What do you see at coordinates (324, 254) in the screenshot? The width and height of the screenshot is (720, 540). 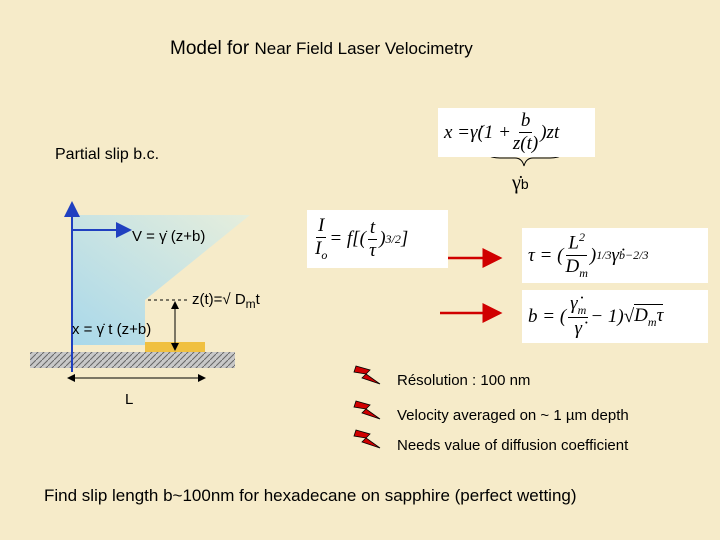 I see `eq-text: o` at bounding box center [324, 254].